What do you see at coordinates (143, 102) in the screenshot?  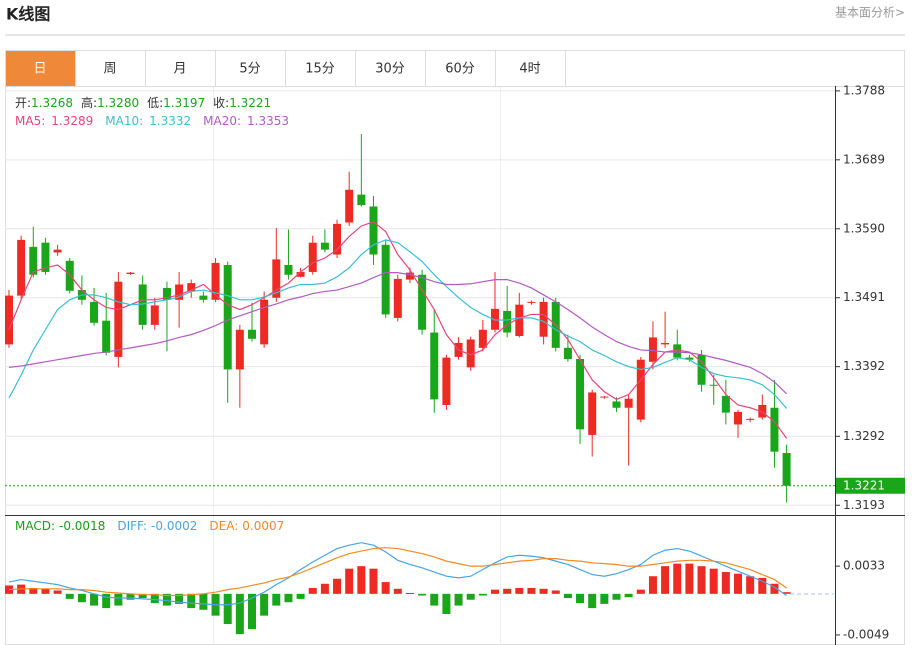 I see `quote-line: 开:1.3268 高:1.3280 低:1.3197 收:1.3221` at bounding box center [143, 102].